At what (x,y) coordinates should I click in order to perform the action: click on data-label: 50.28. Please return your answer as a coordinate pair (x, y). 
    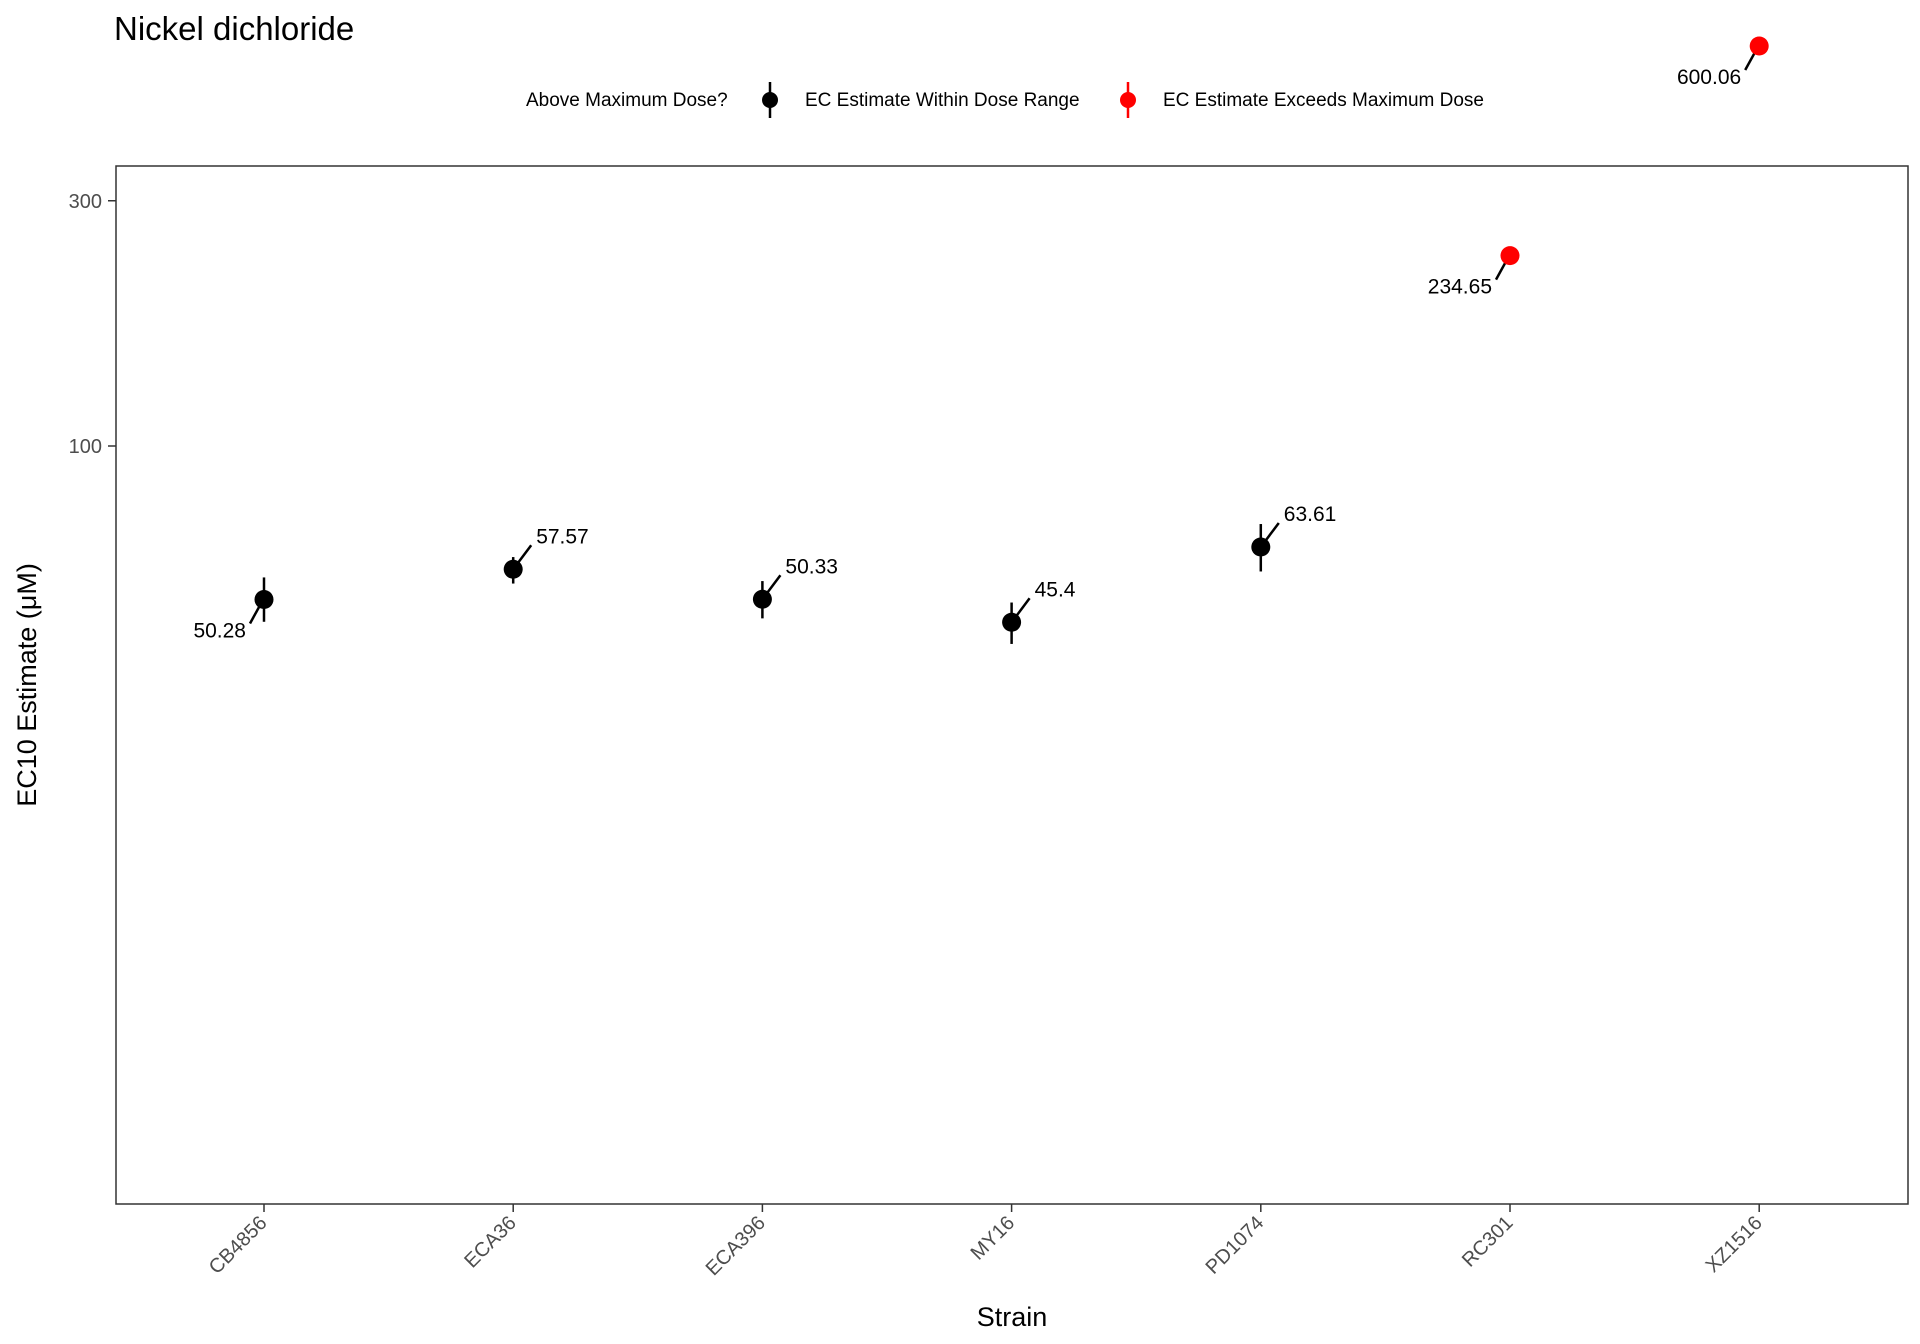
    Looking at the image, I should click on (219, 630).